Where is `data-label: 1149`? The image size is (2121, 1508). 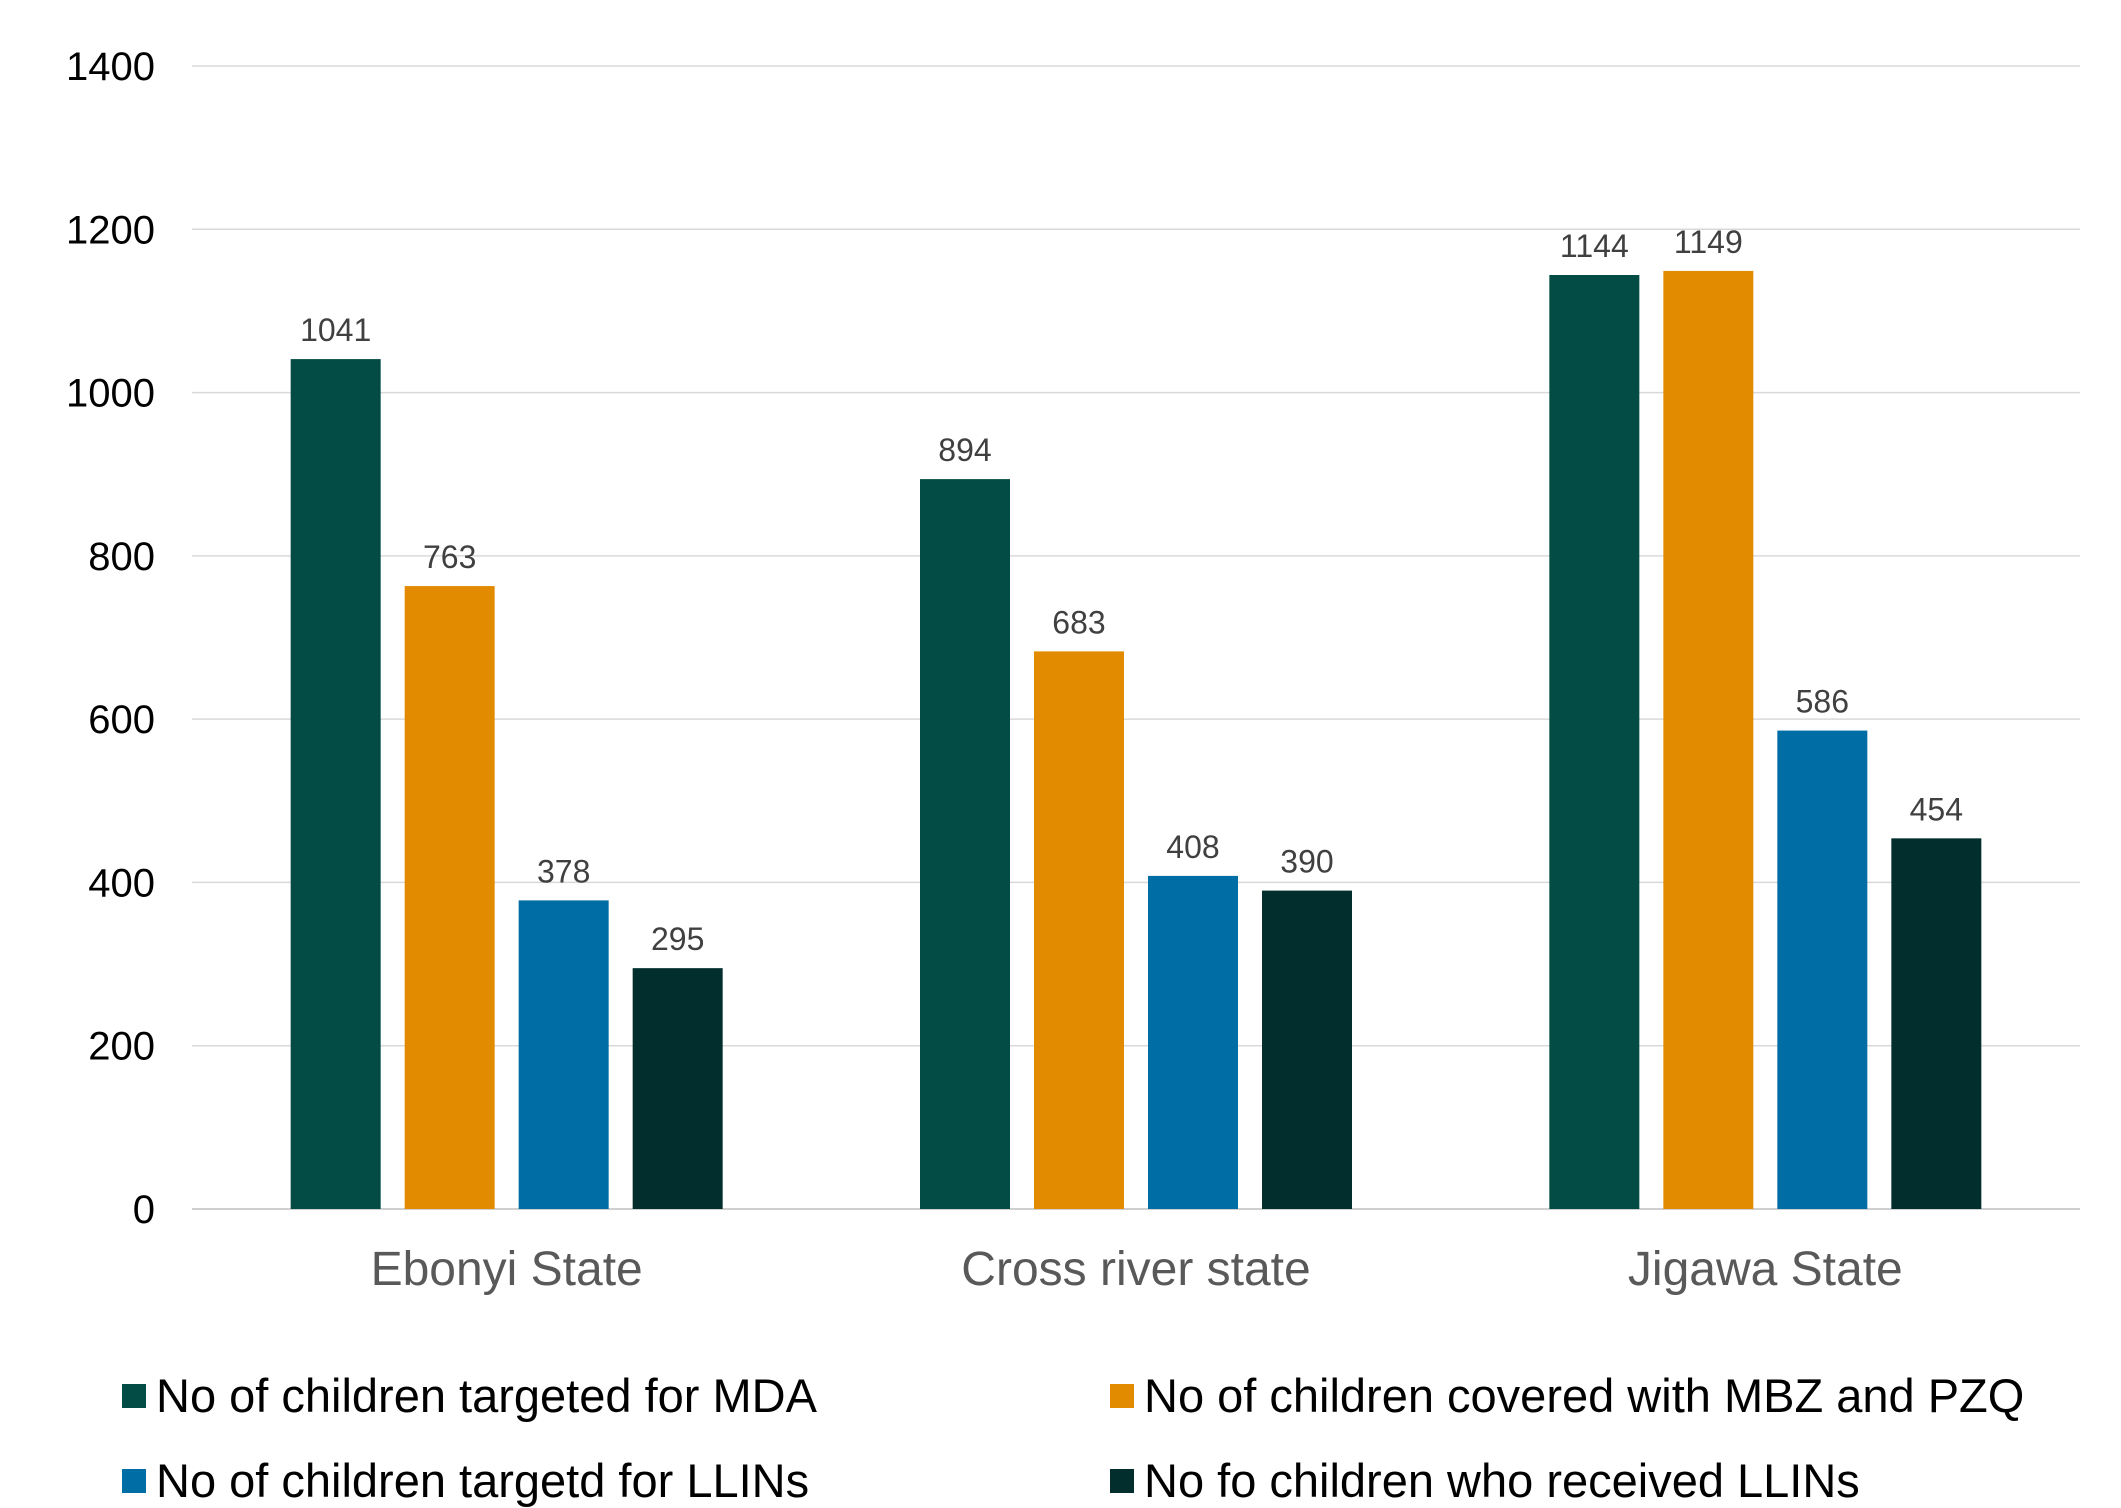
data-label: 1149 is located at coordinates (1708, 242).